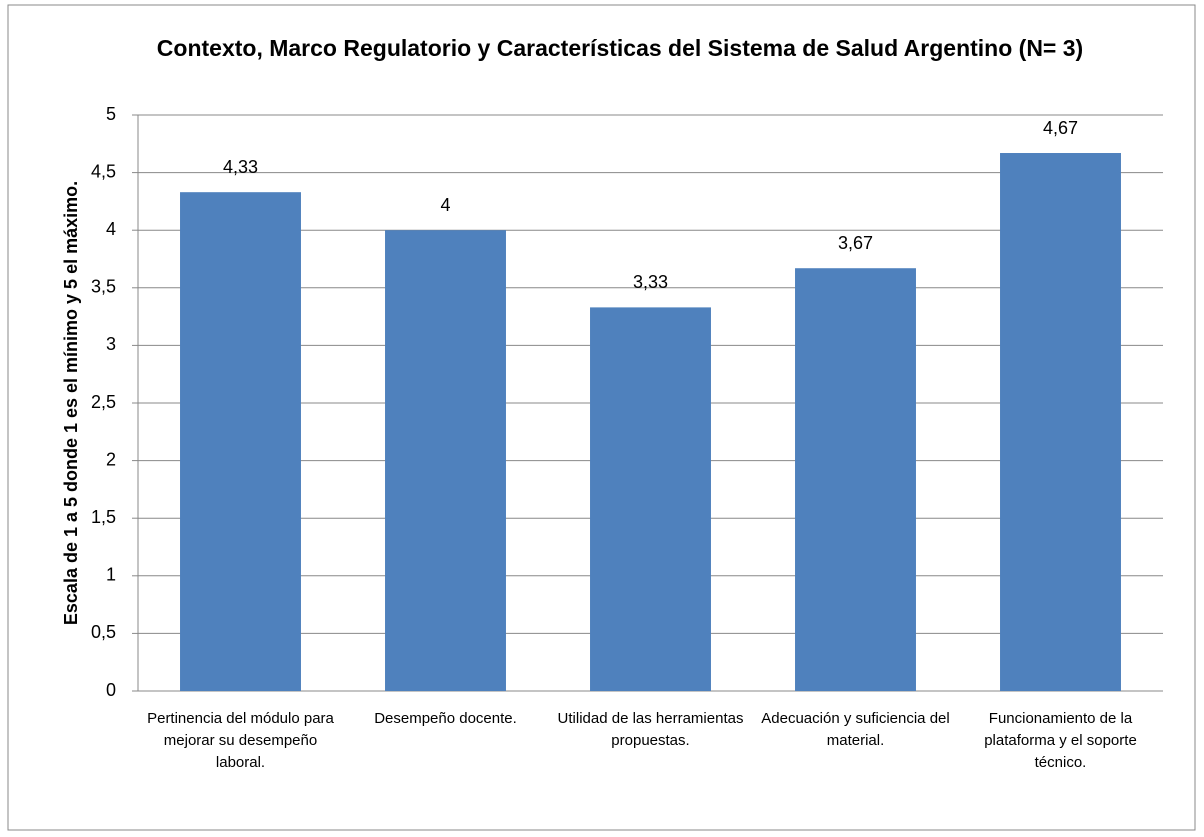  I want to click on y-tick-label: 1,5, so click(103, 517).